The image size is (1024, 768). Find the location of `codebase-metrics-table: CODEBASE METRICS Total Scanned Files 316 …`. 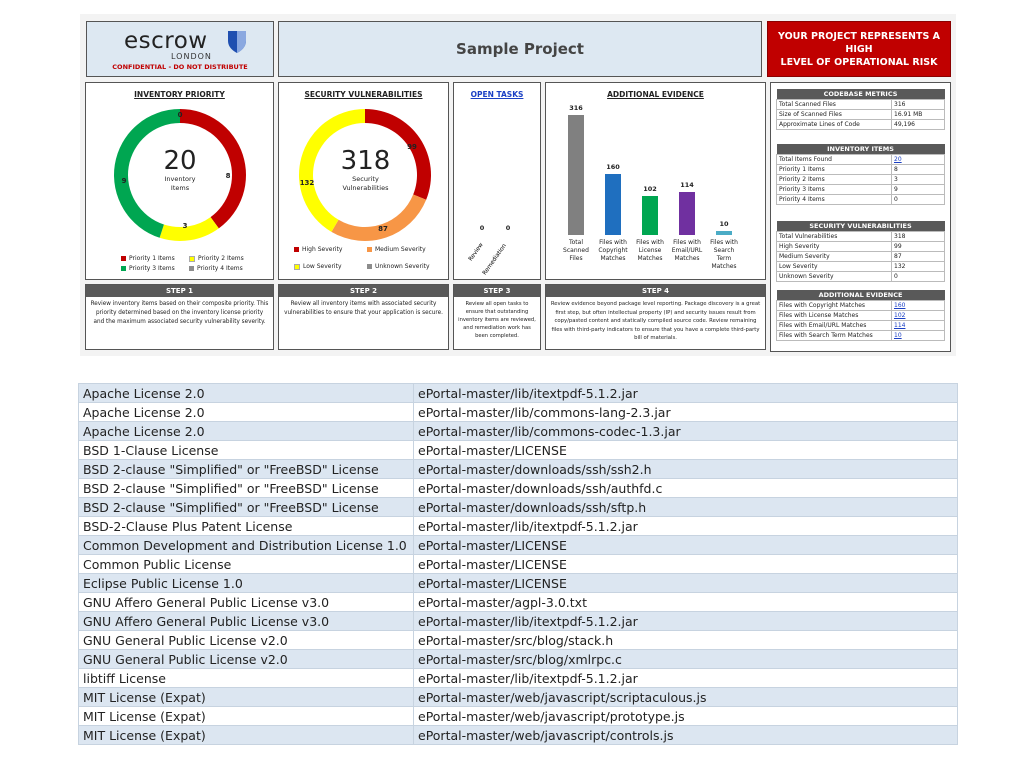

codebase-metrics-table: CODEBASE METRICS Total Scanned Files 316 … is located at coordinates (860, 109).